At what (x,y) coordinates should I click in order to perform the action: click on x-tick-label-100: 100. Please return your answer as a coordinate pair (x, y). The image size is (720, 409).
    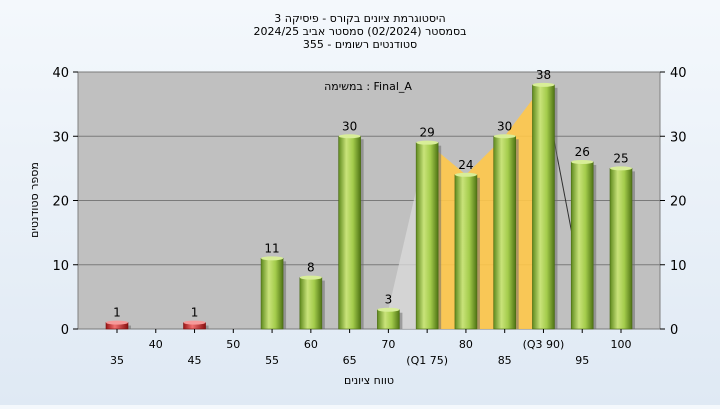
    Looking at the image, I should click on (621, 344).